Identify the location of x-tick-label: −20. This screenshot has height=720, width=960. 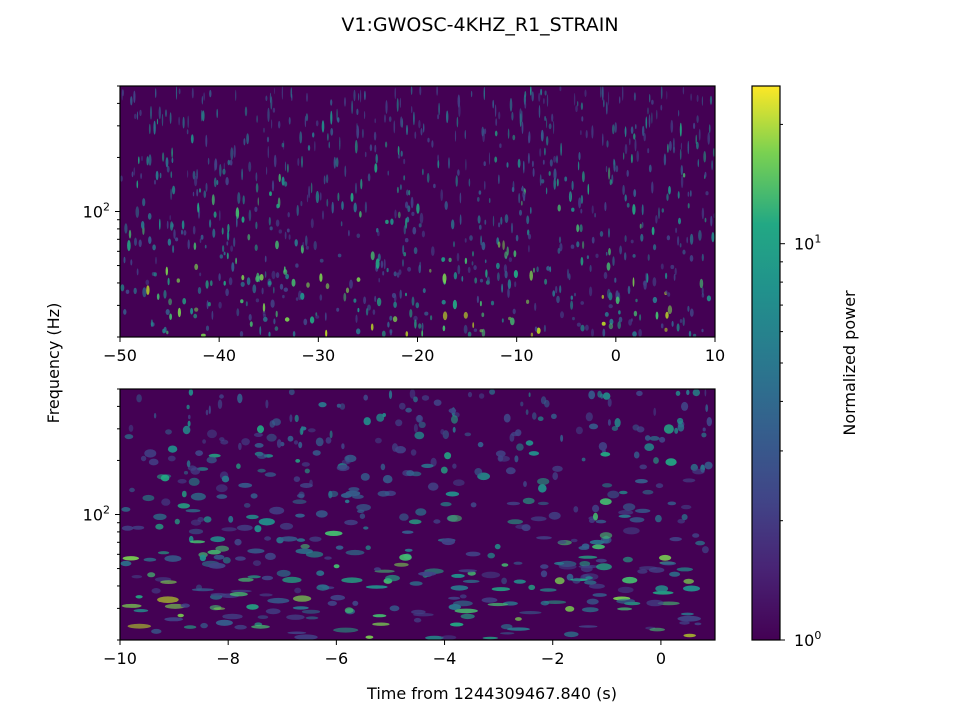
(418, 355).